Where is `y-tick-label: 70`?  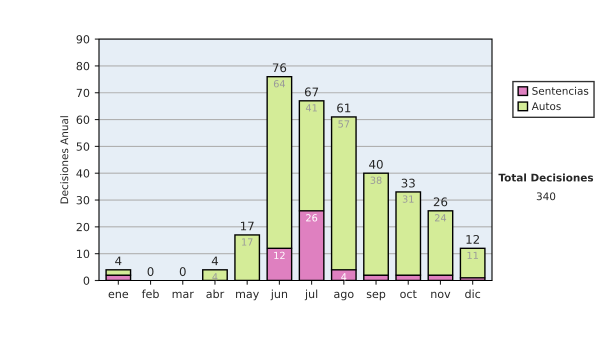 y-tick-label: 70 is located at coordinates (83, 93).